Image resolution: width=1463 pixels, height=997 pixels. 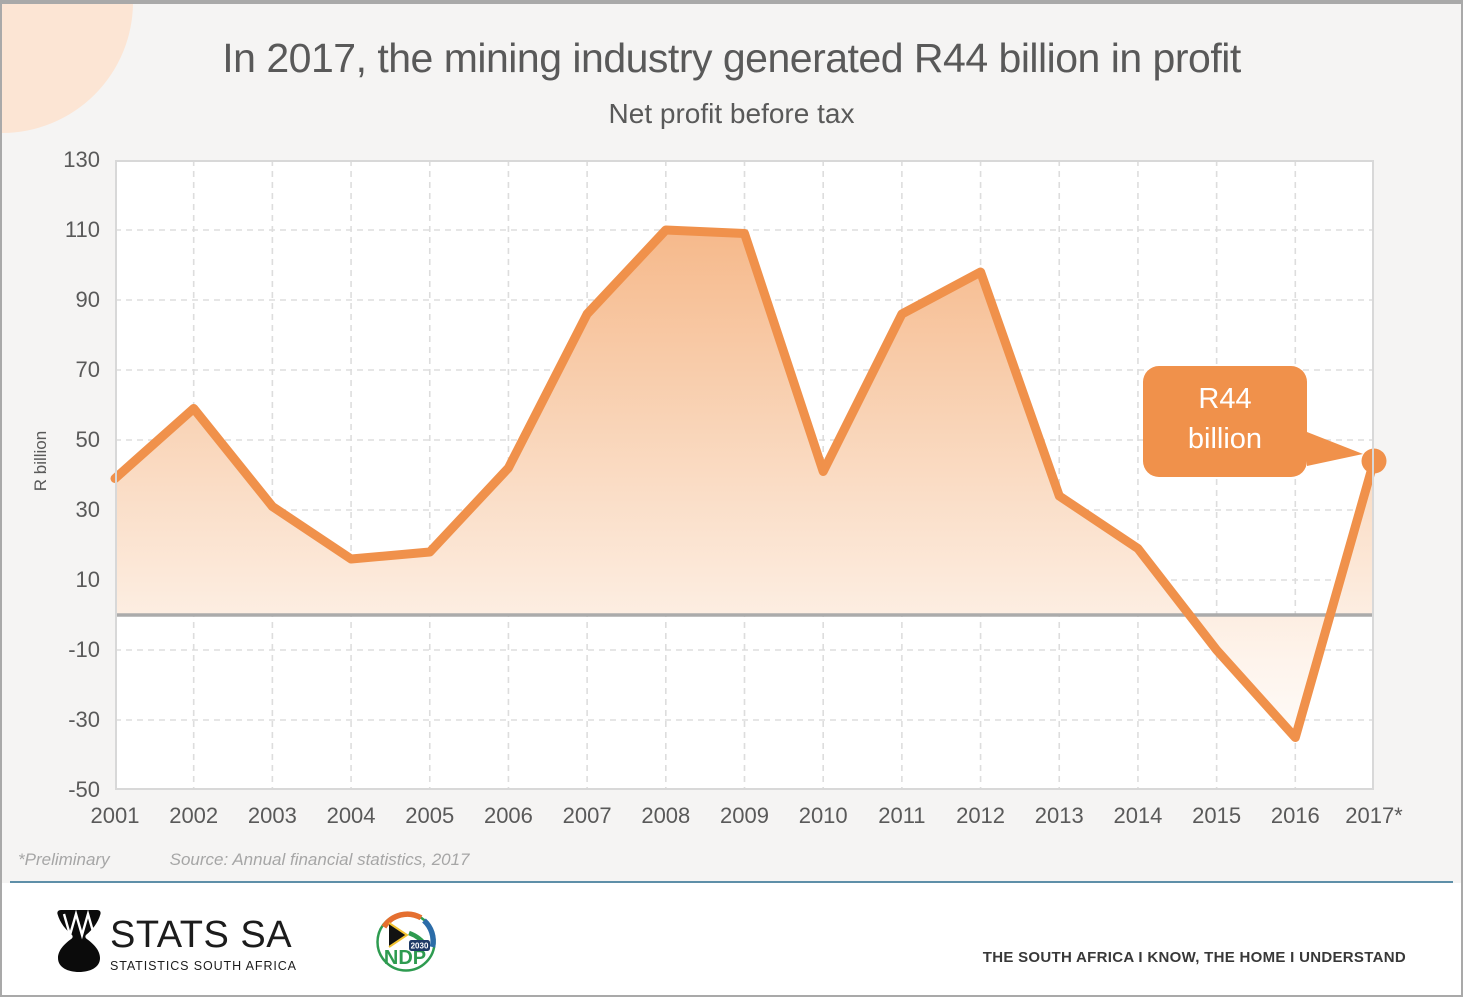 I want to click on x-tick-label: 2016, so click(x=1295, y=815).